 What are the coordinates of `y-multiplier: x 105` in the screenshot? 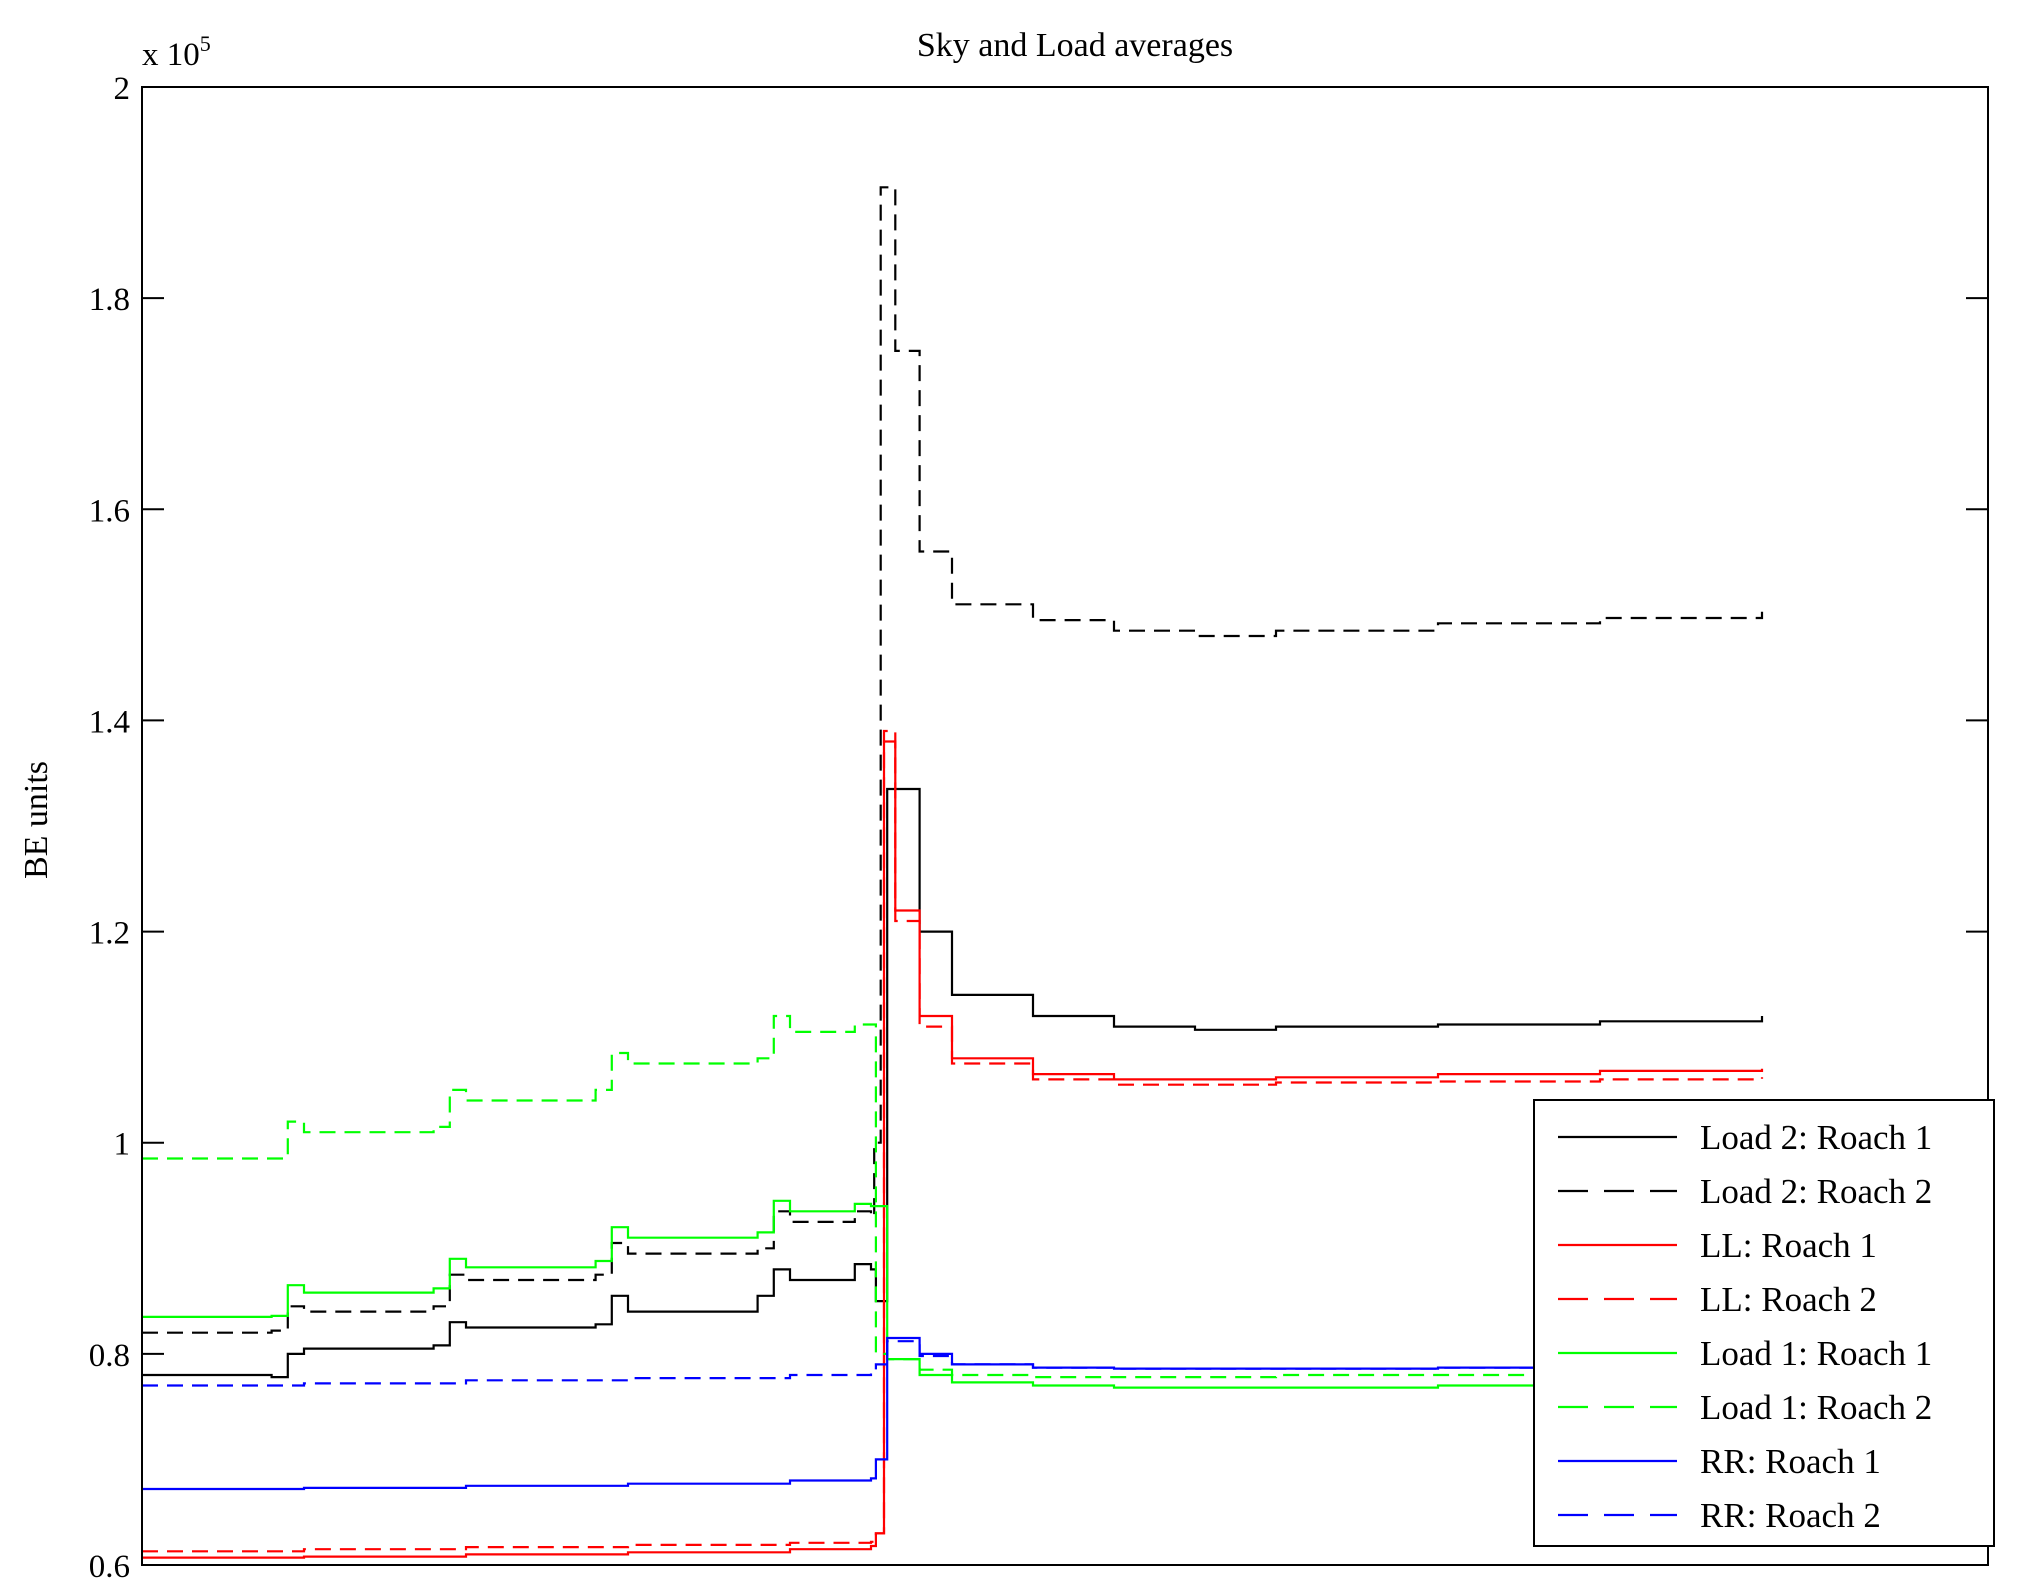 It's located at (176, 52).